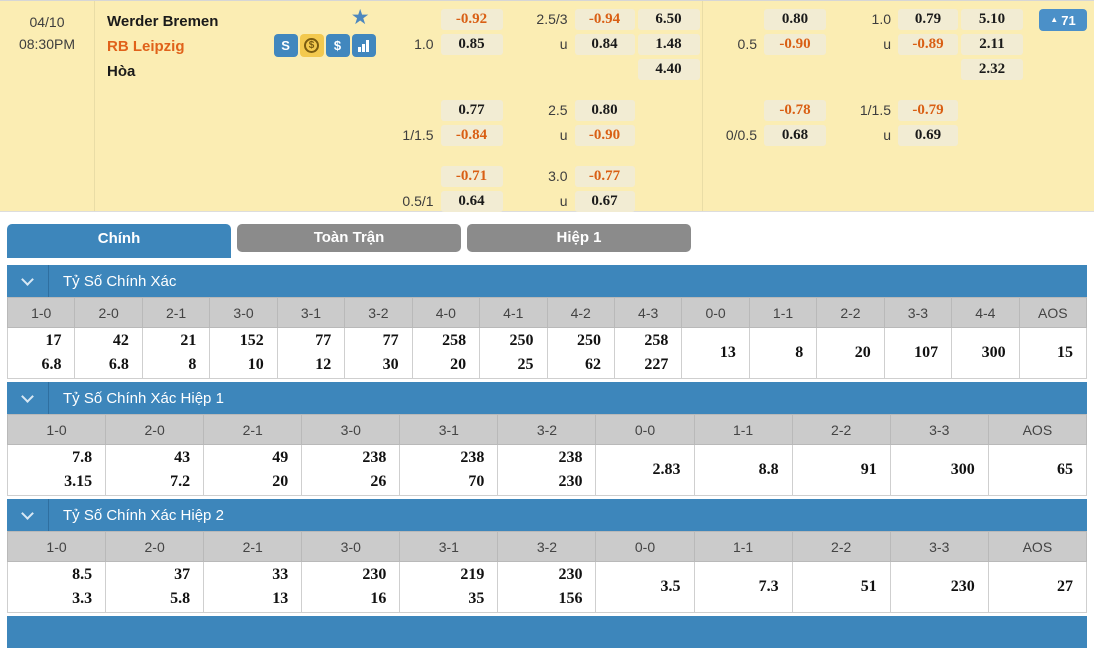  Describe the element at coordinates (449, 587) in the screenshot. I see `score-odds-cell: 219 35` at that location.